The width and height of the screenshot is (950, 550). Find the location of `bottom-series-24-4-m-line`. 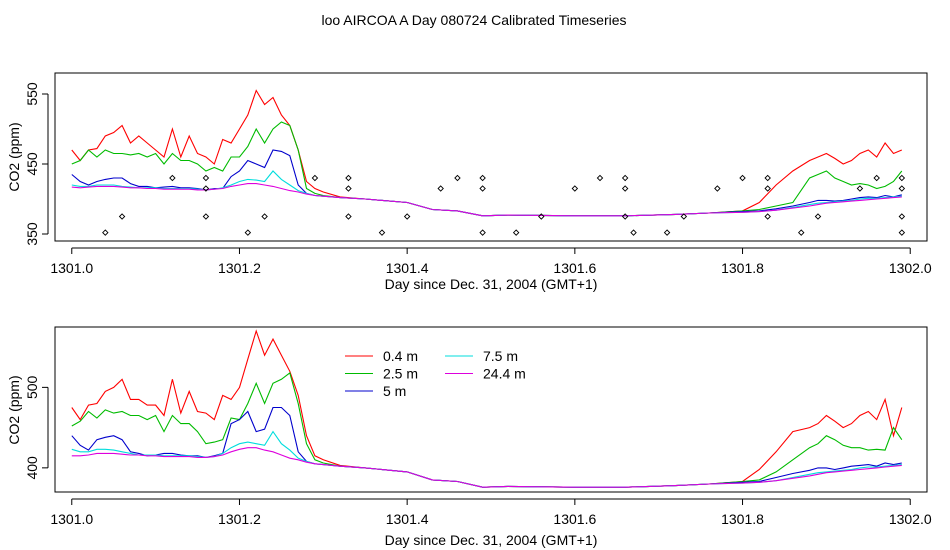

bottom-series-24-4-m-line is located at coordinates (486, 467).